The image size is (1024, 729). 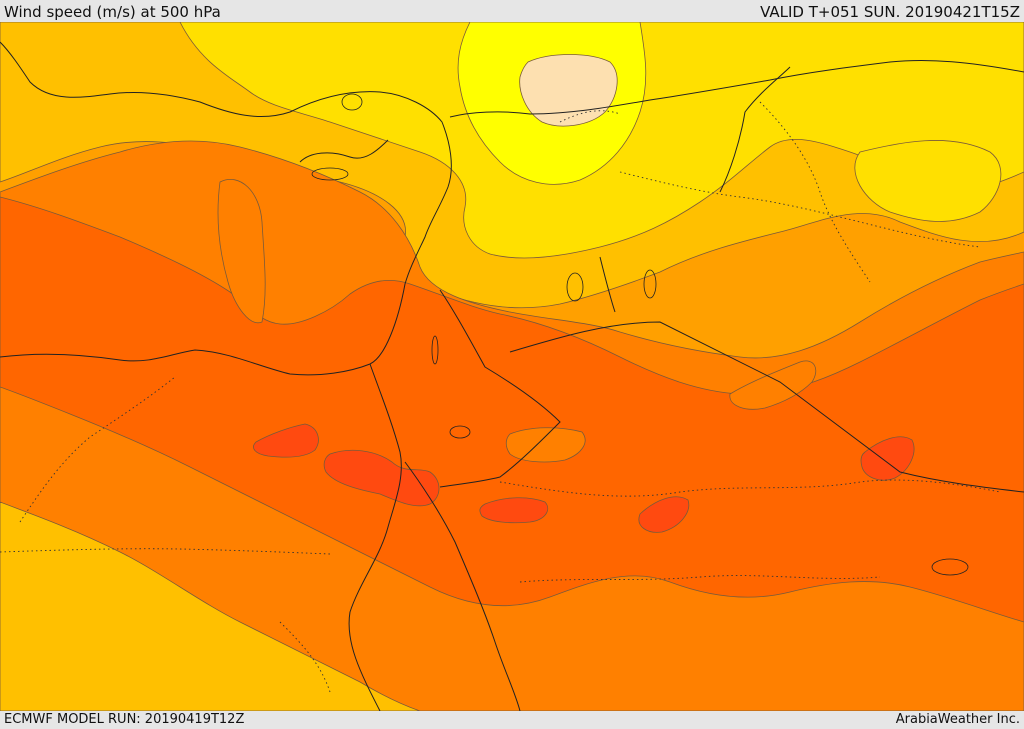 What do you see at coordinates (210, 606) in the screenshot?
I see `band-gold-south` at bounding box center [210, 606].